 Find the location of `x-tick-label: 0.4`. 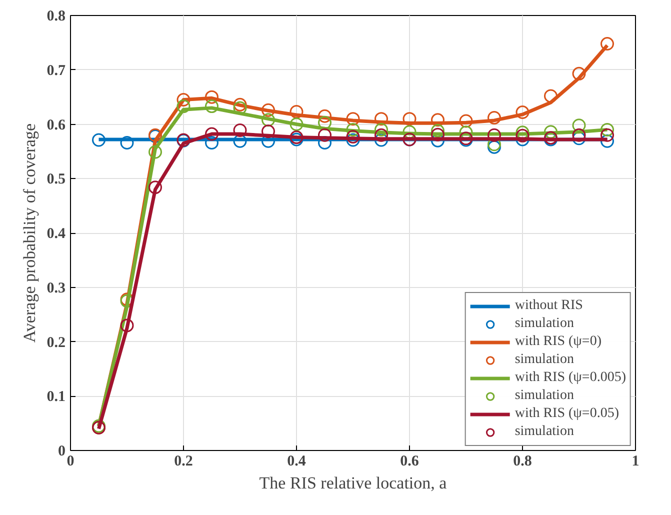

x-tick-label: 0.4 is located at coordinates (296, 462).